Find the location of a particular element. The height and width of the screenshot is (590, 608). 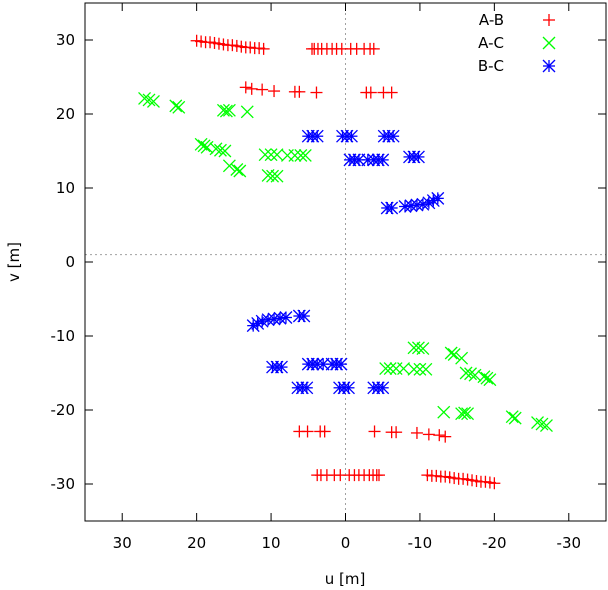

y-tick-label: 0 is located at coordinates (70, 262).